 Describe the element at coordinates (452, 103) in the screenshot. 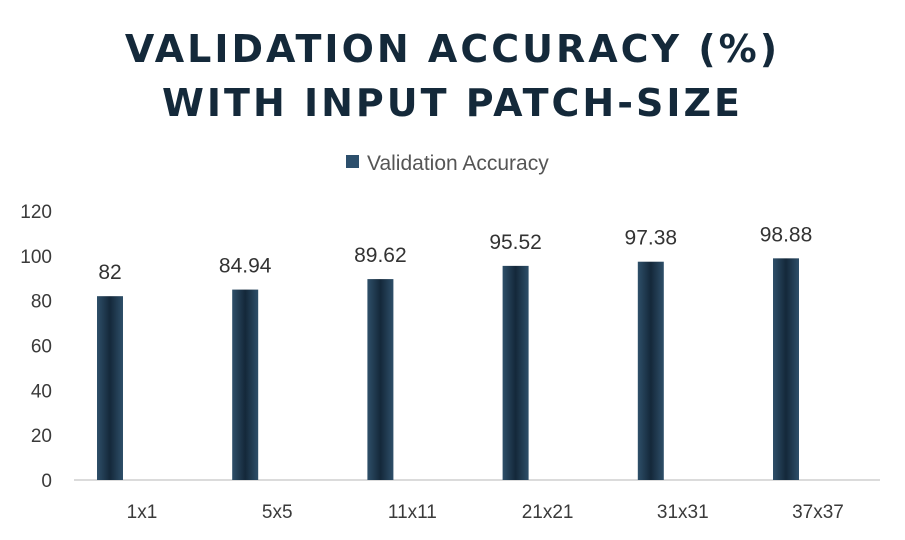

I see `chart-title-line-2: WITH INPUT PATCH-SIZE` at that location.